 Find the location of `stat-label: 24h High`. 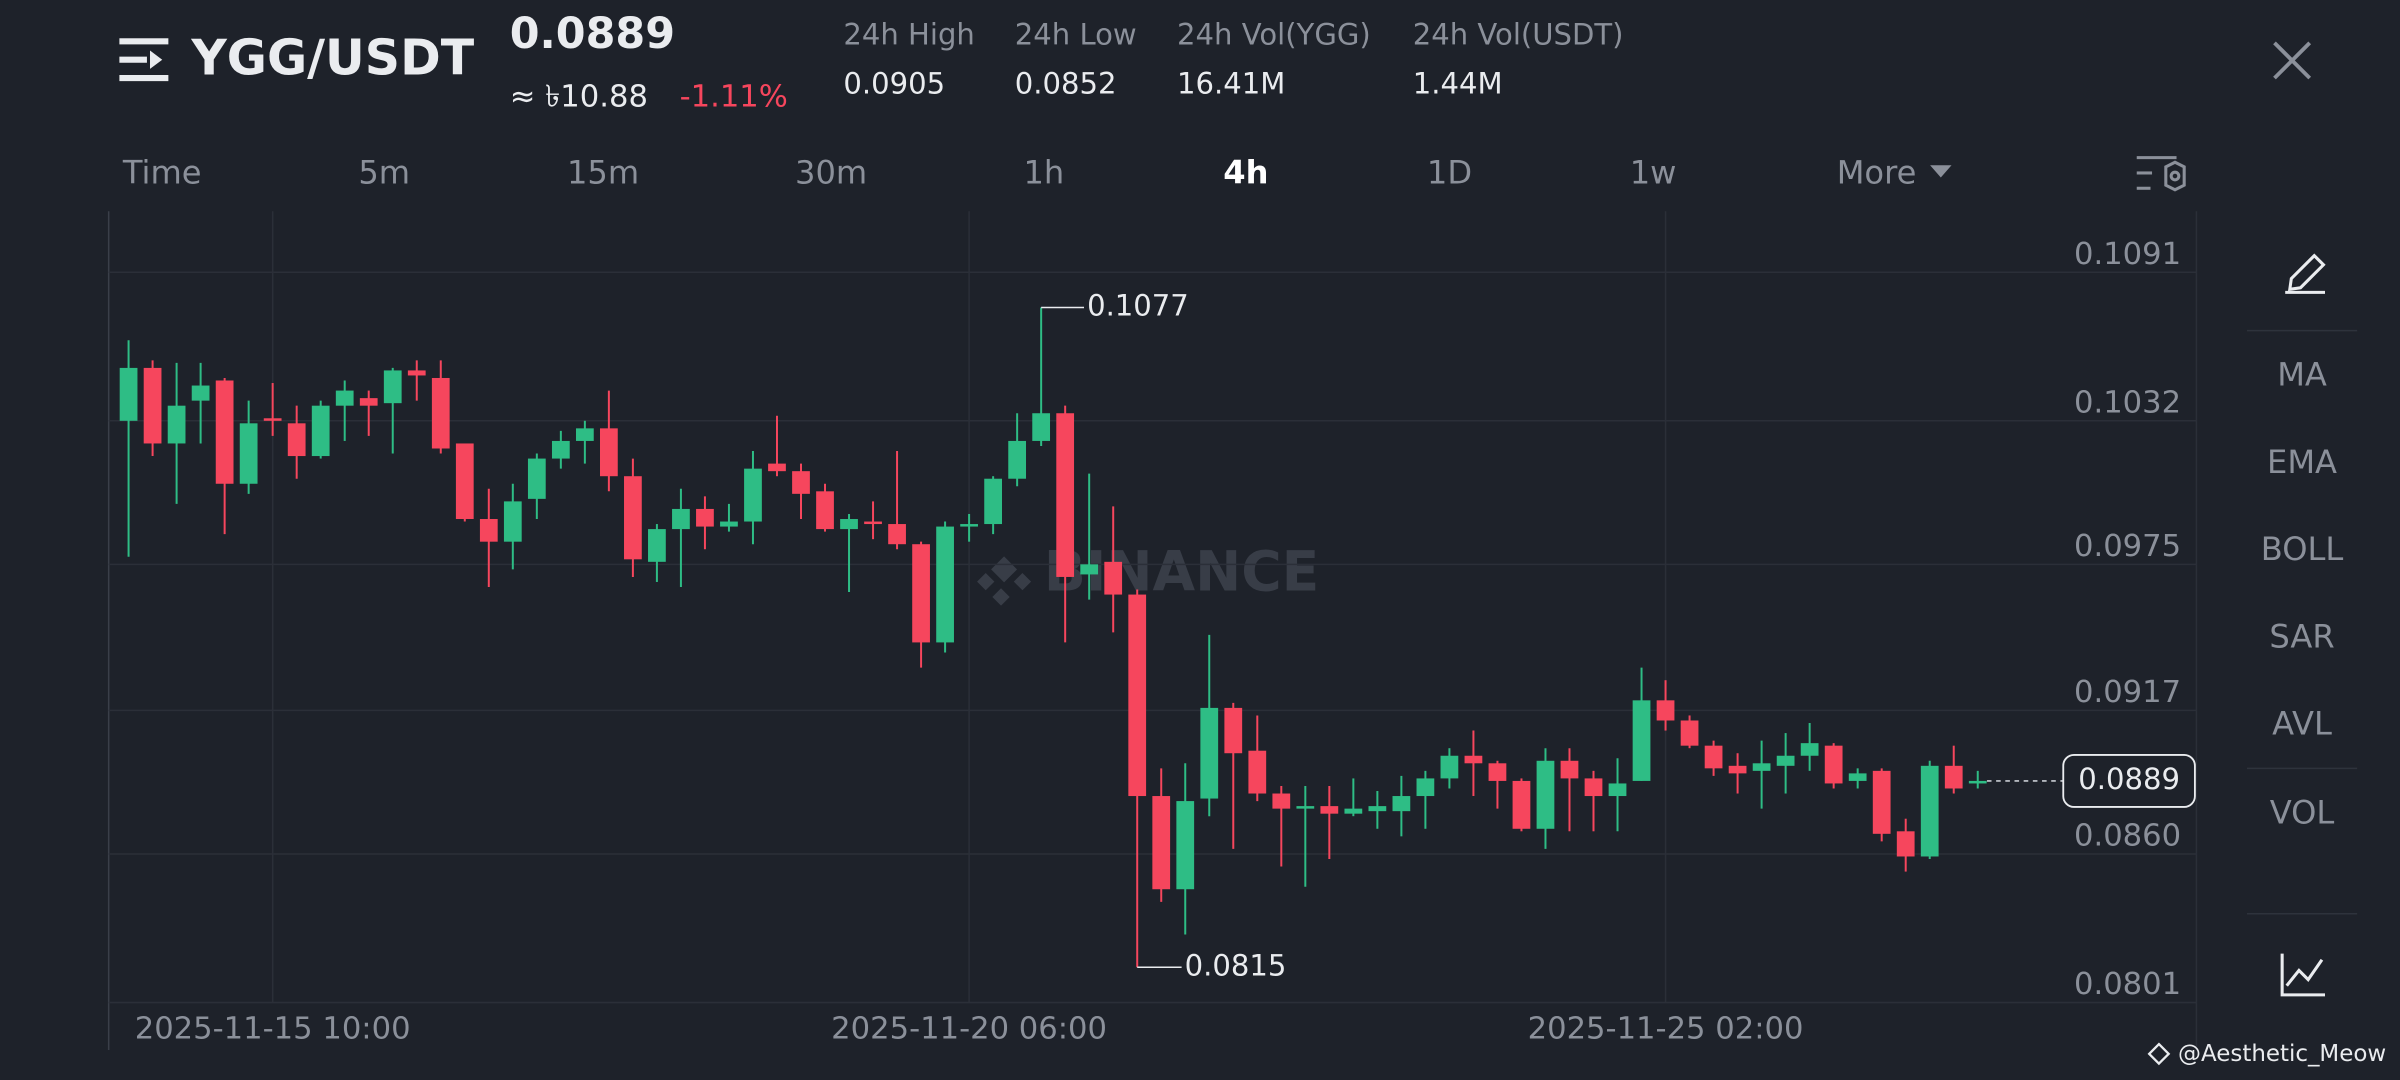

stat-label: 24h High is located at coordinates (909, 35).